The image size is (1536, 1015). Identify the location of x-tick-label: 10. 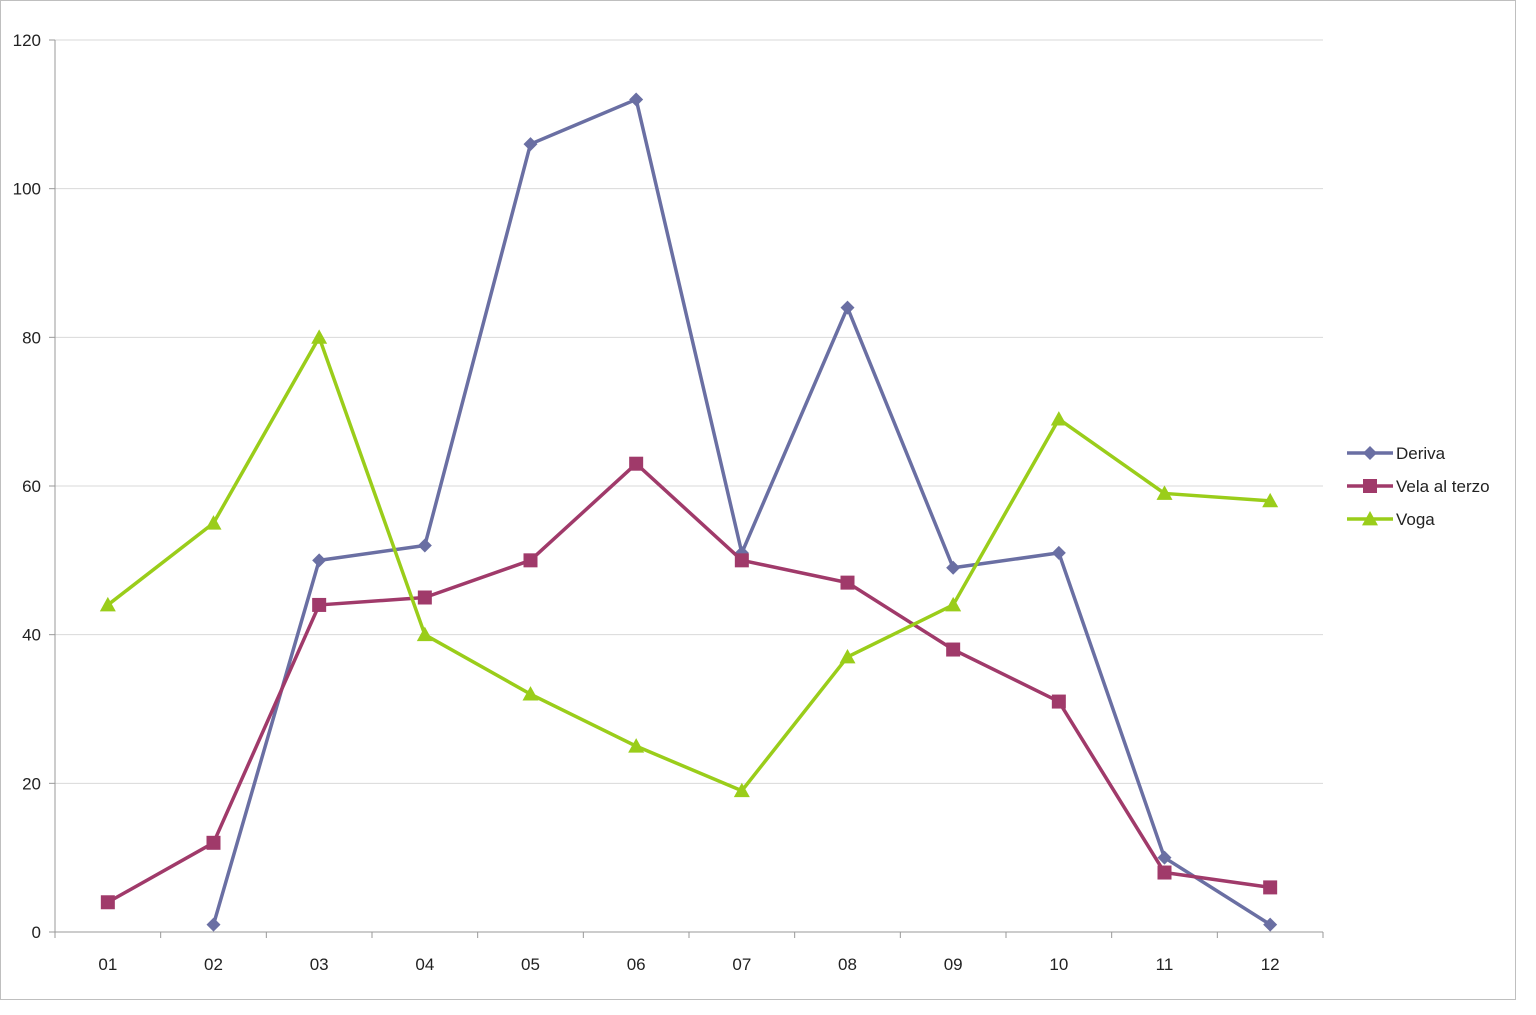
(1058, 964).